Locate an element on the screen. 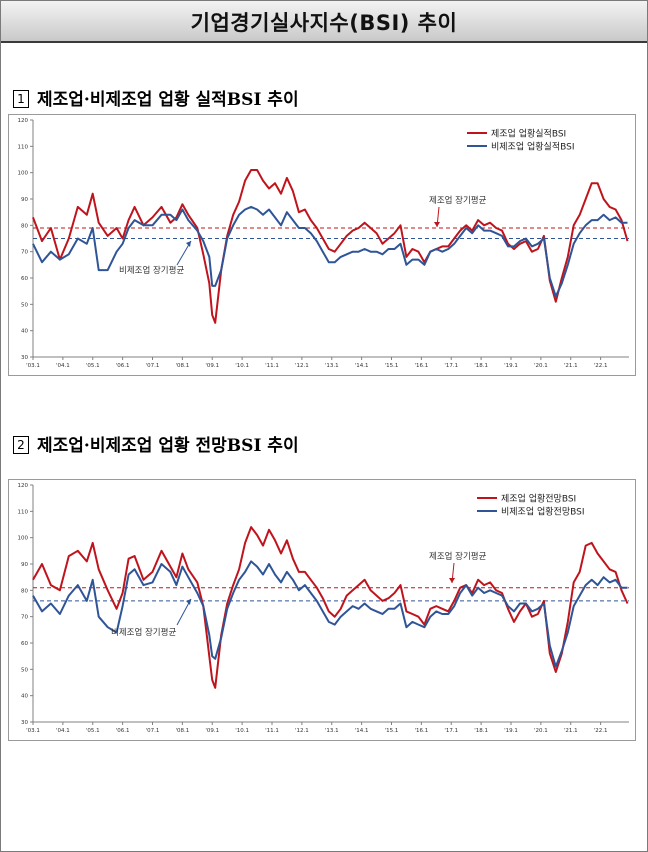 The width and height of the screenshot is (648, 852). section-title-outlook: 2 제조업·비제조업 업황 전망BSI 추이 is located at coordinates (156, 443).